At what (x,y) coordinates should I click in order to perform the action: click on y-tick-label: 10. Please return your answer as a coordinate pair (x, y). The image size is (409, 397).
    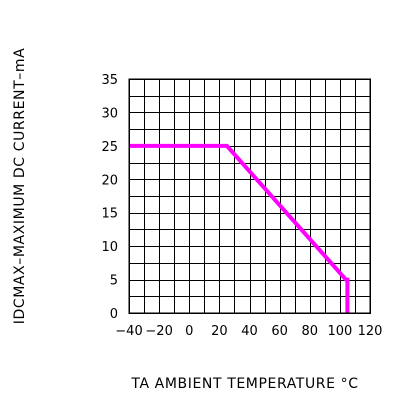
    Looking at the image, I should click on (109, 247).